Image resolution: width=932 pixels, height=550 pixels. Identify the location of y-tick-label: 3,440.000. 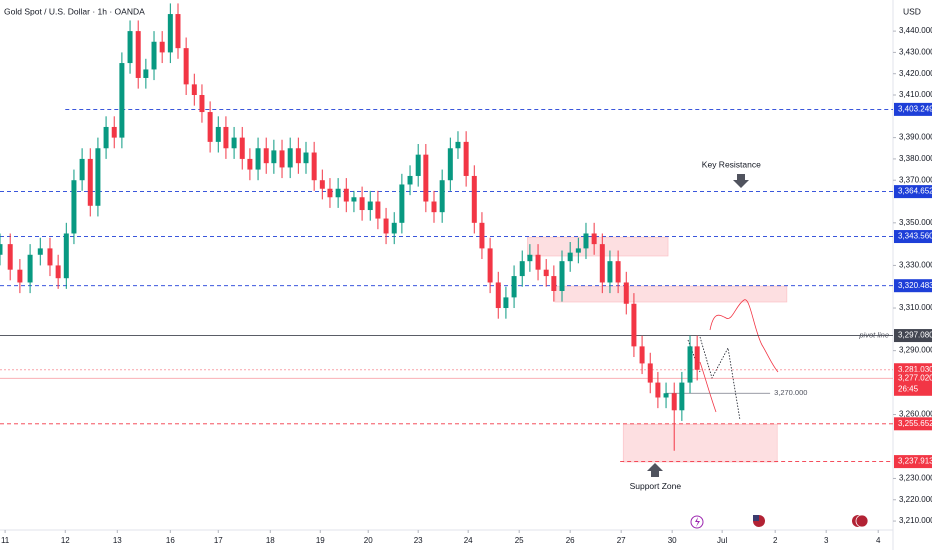
(915, 30).